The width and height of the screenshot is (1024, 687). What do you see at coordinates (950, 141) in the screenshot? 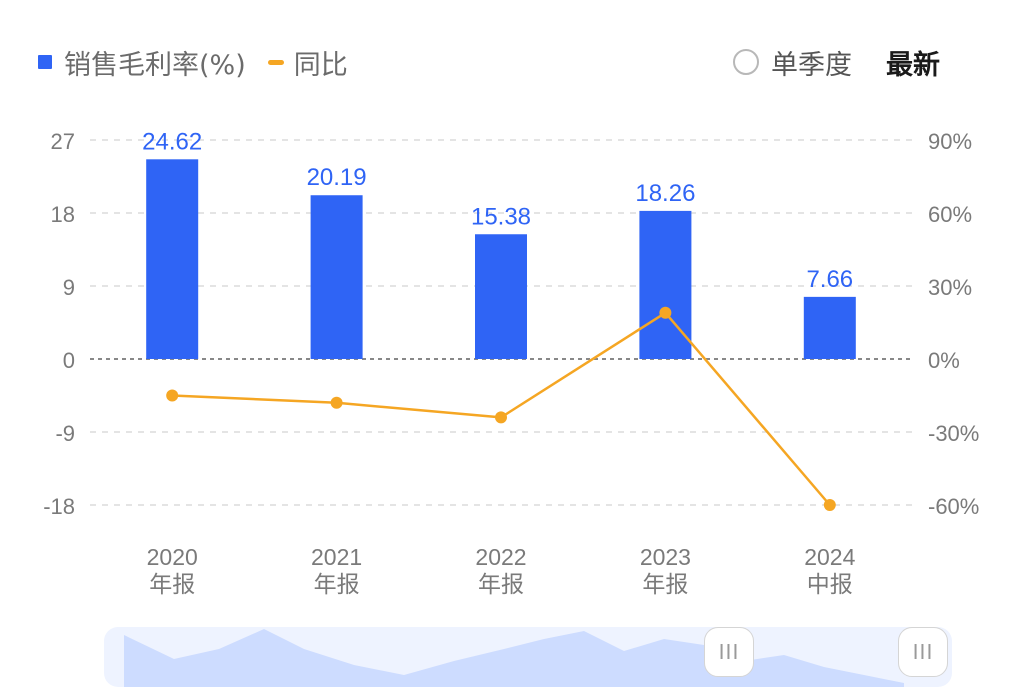
I see `right-axis-tick-label: 90%` at bounding box center [950, 141].